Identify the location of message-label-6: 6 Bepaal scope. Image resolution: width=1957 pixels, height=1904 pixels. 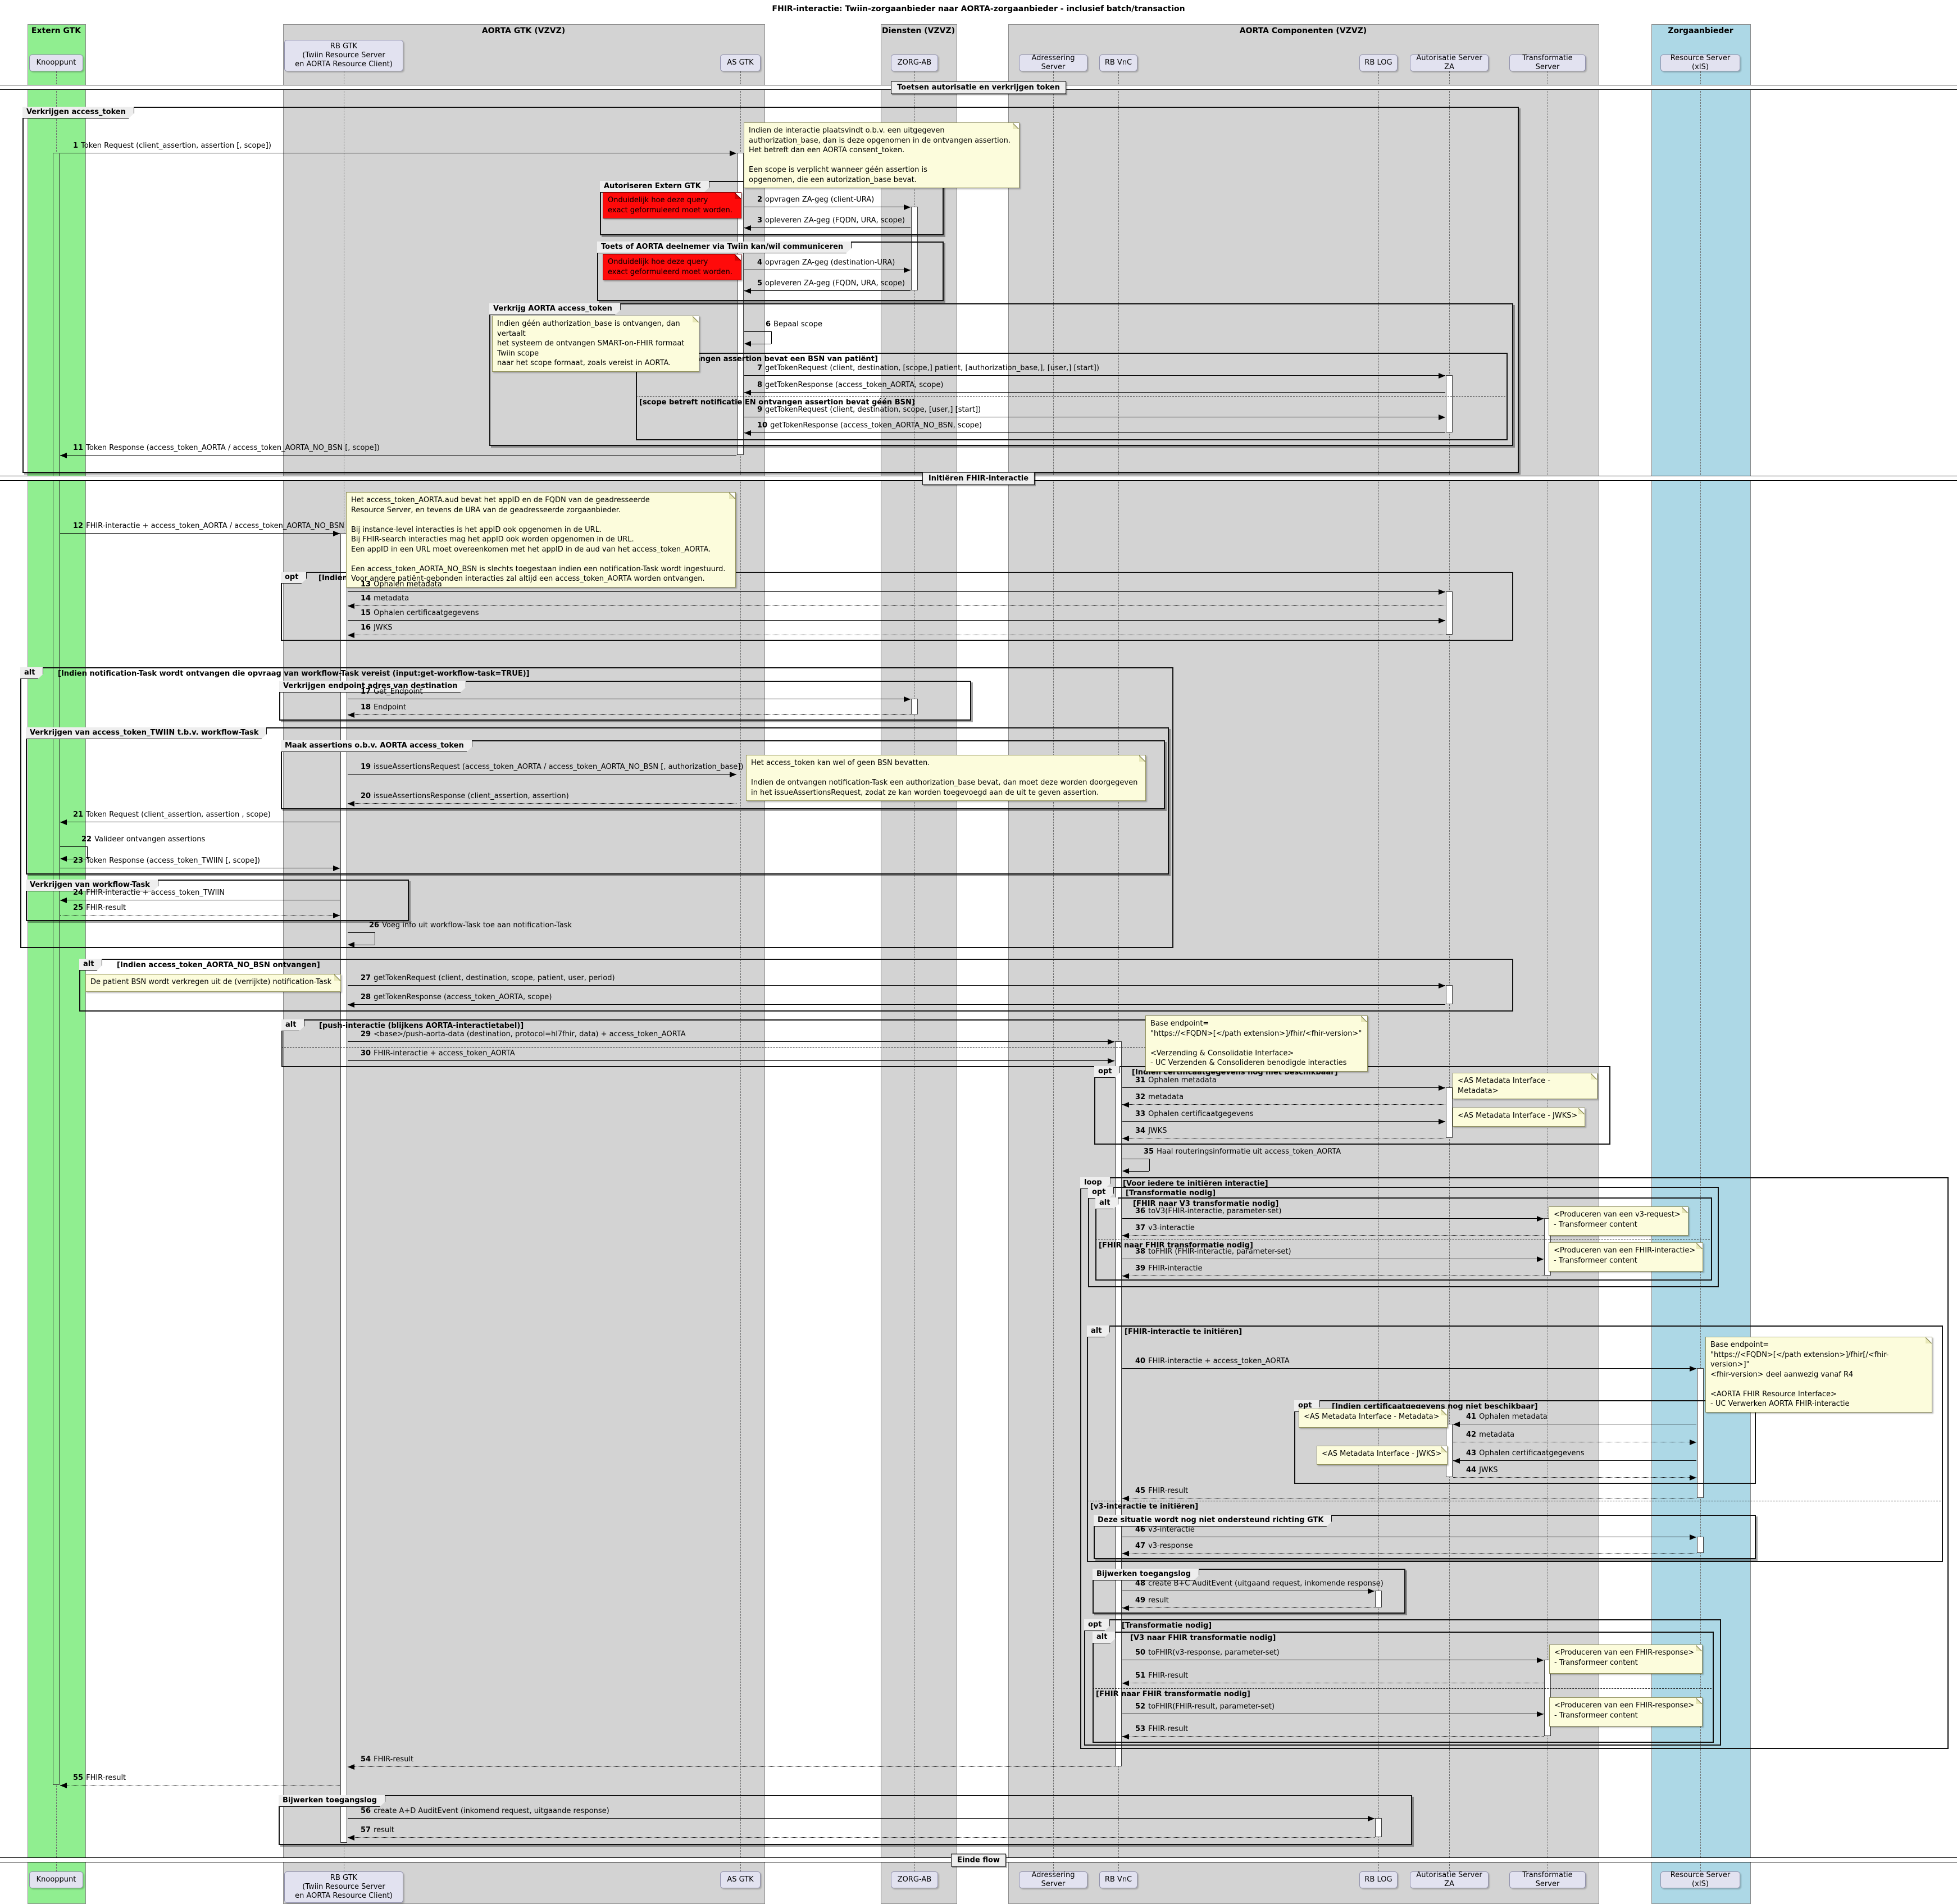
(795, 324).